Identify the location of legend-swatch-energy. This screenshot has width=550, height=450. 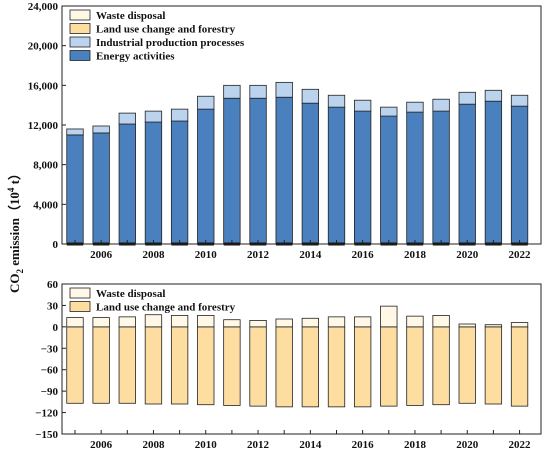
(80, 55).